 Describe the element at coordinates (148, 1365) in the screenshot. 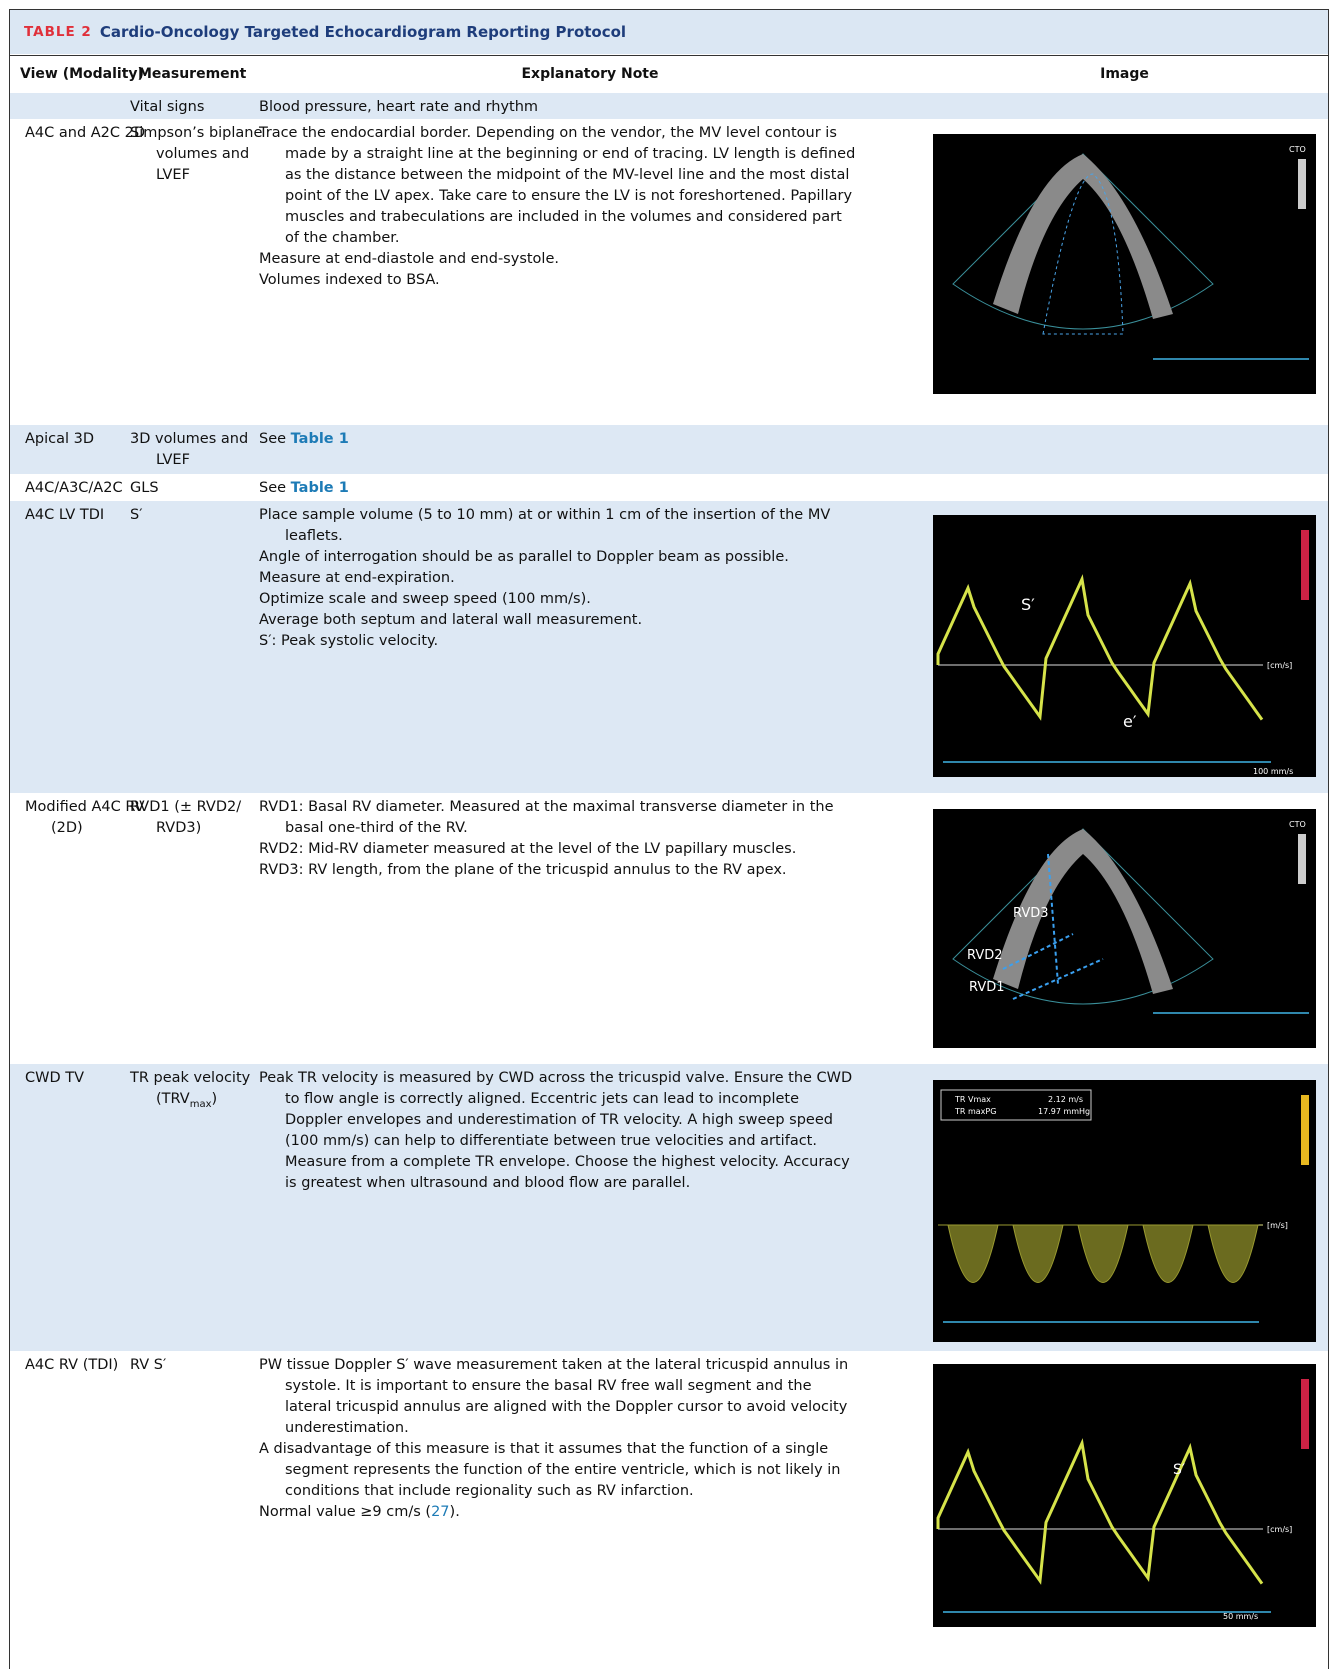

I see `measurement-text: RV S′` at that location.